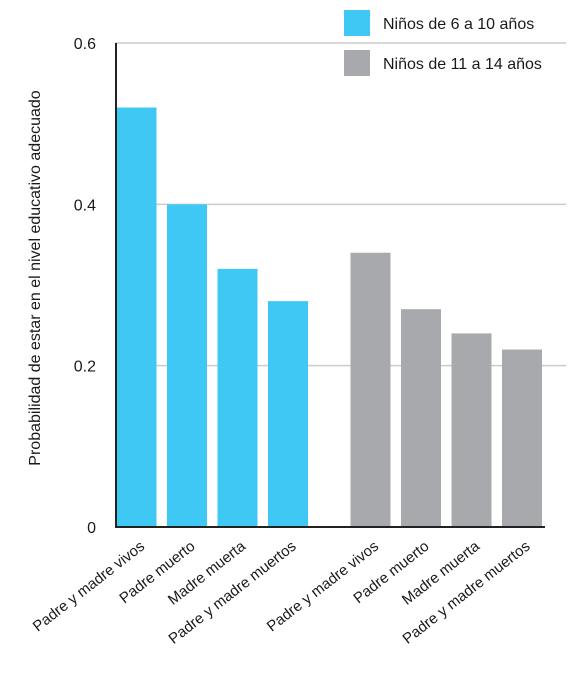 The width and height of the screenshot is (577, 692). I want to click on y-tick-label: 0, so click(91, 528).